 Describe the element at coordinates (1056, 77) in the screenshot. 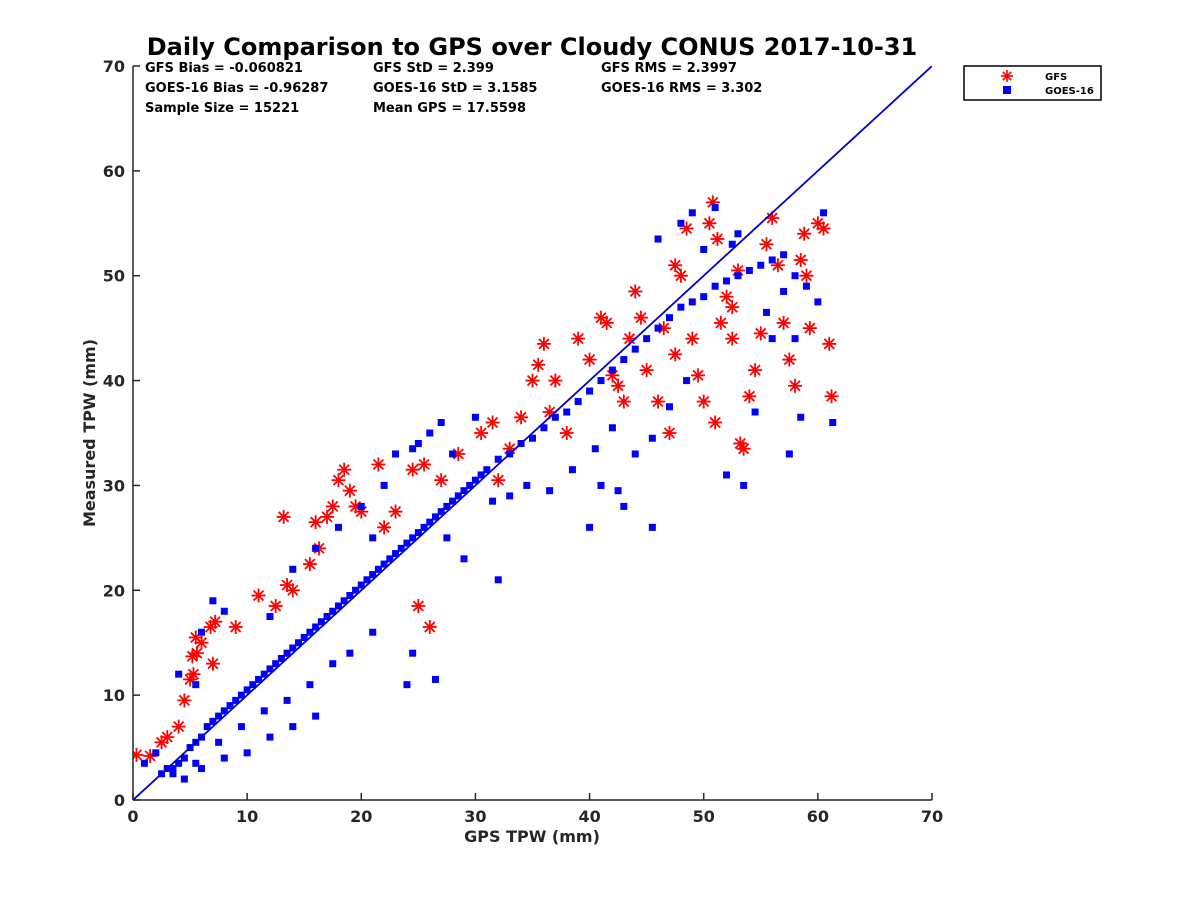

I see `legend-label-gfs: GFS` at that location.